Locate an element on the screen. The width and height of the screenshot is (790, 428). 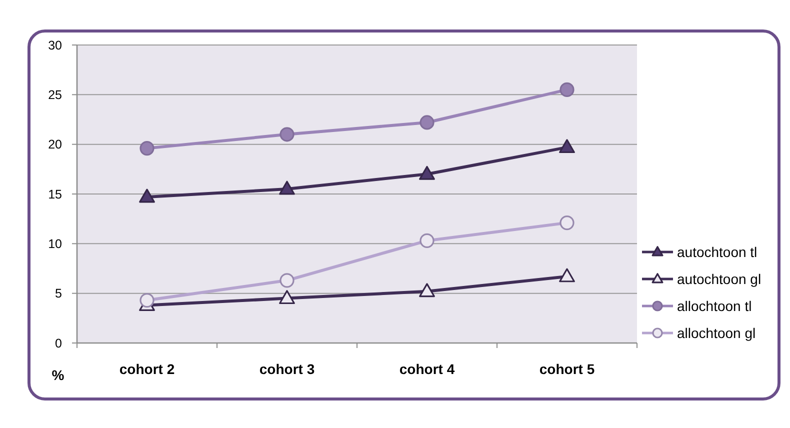
x-tick-label: cohort 4 is located at coordinates (427, 369).